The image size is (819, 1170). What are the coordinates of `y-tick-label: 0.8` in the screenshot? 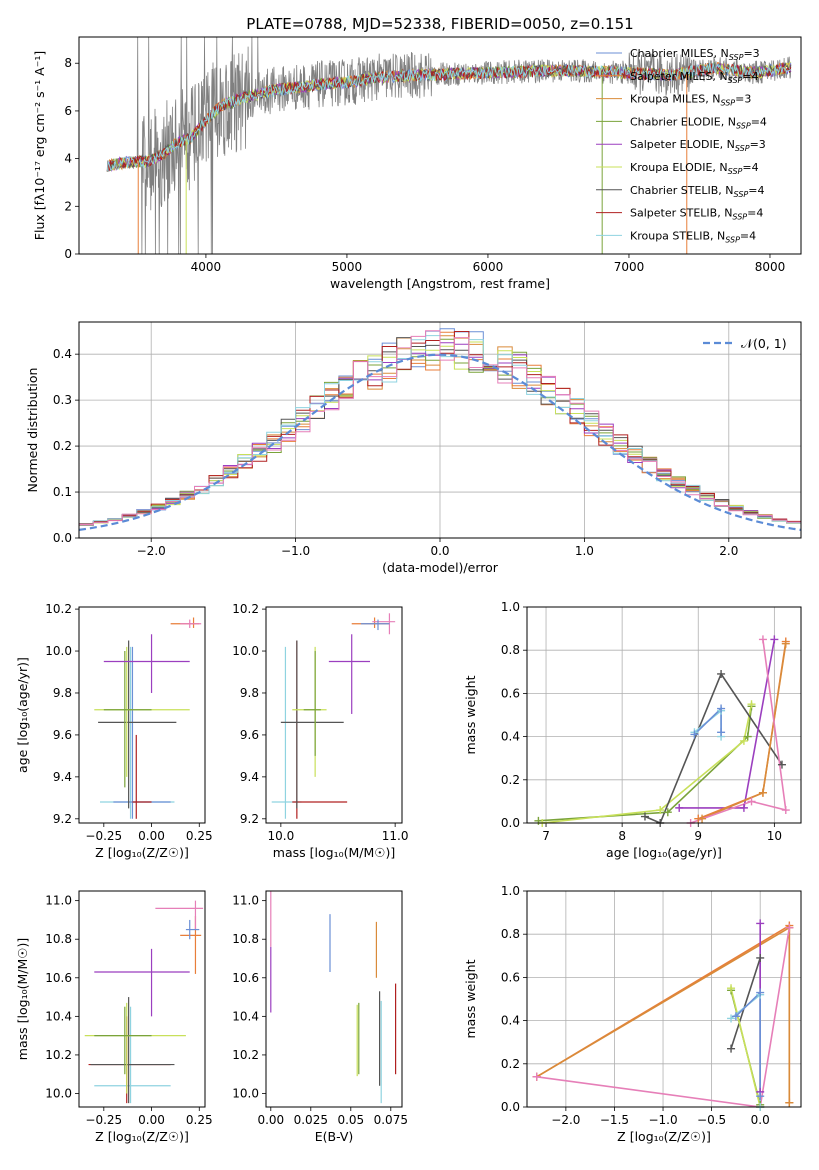 It's located at (510, 934).